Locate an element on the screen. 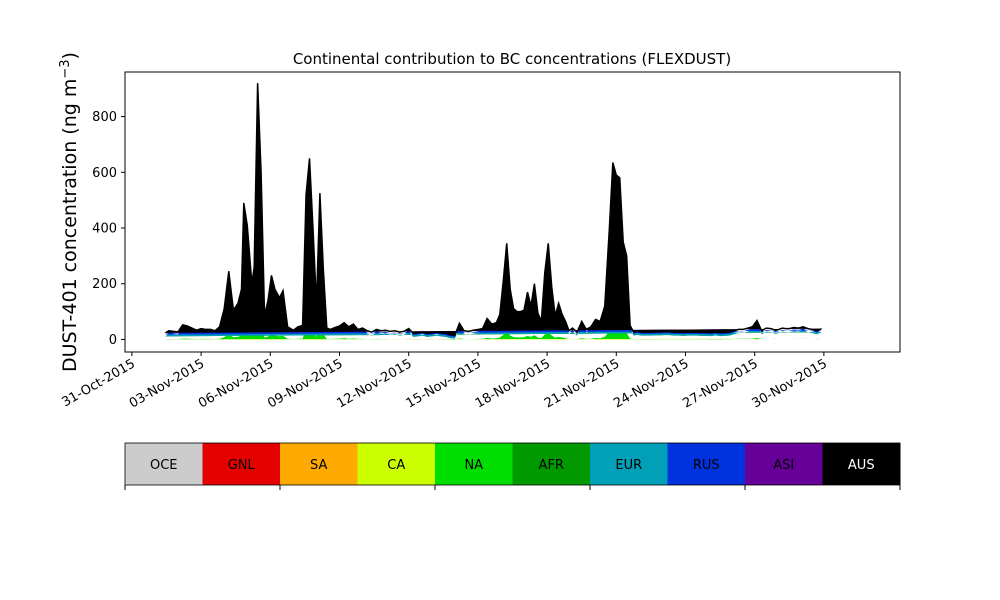  legend-swatch-na is located at coordinates (474, 464).